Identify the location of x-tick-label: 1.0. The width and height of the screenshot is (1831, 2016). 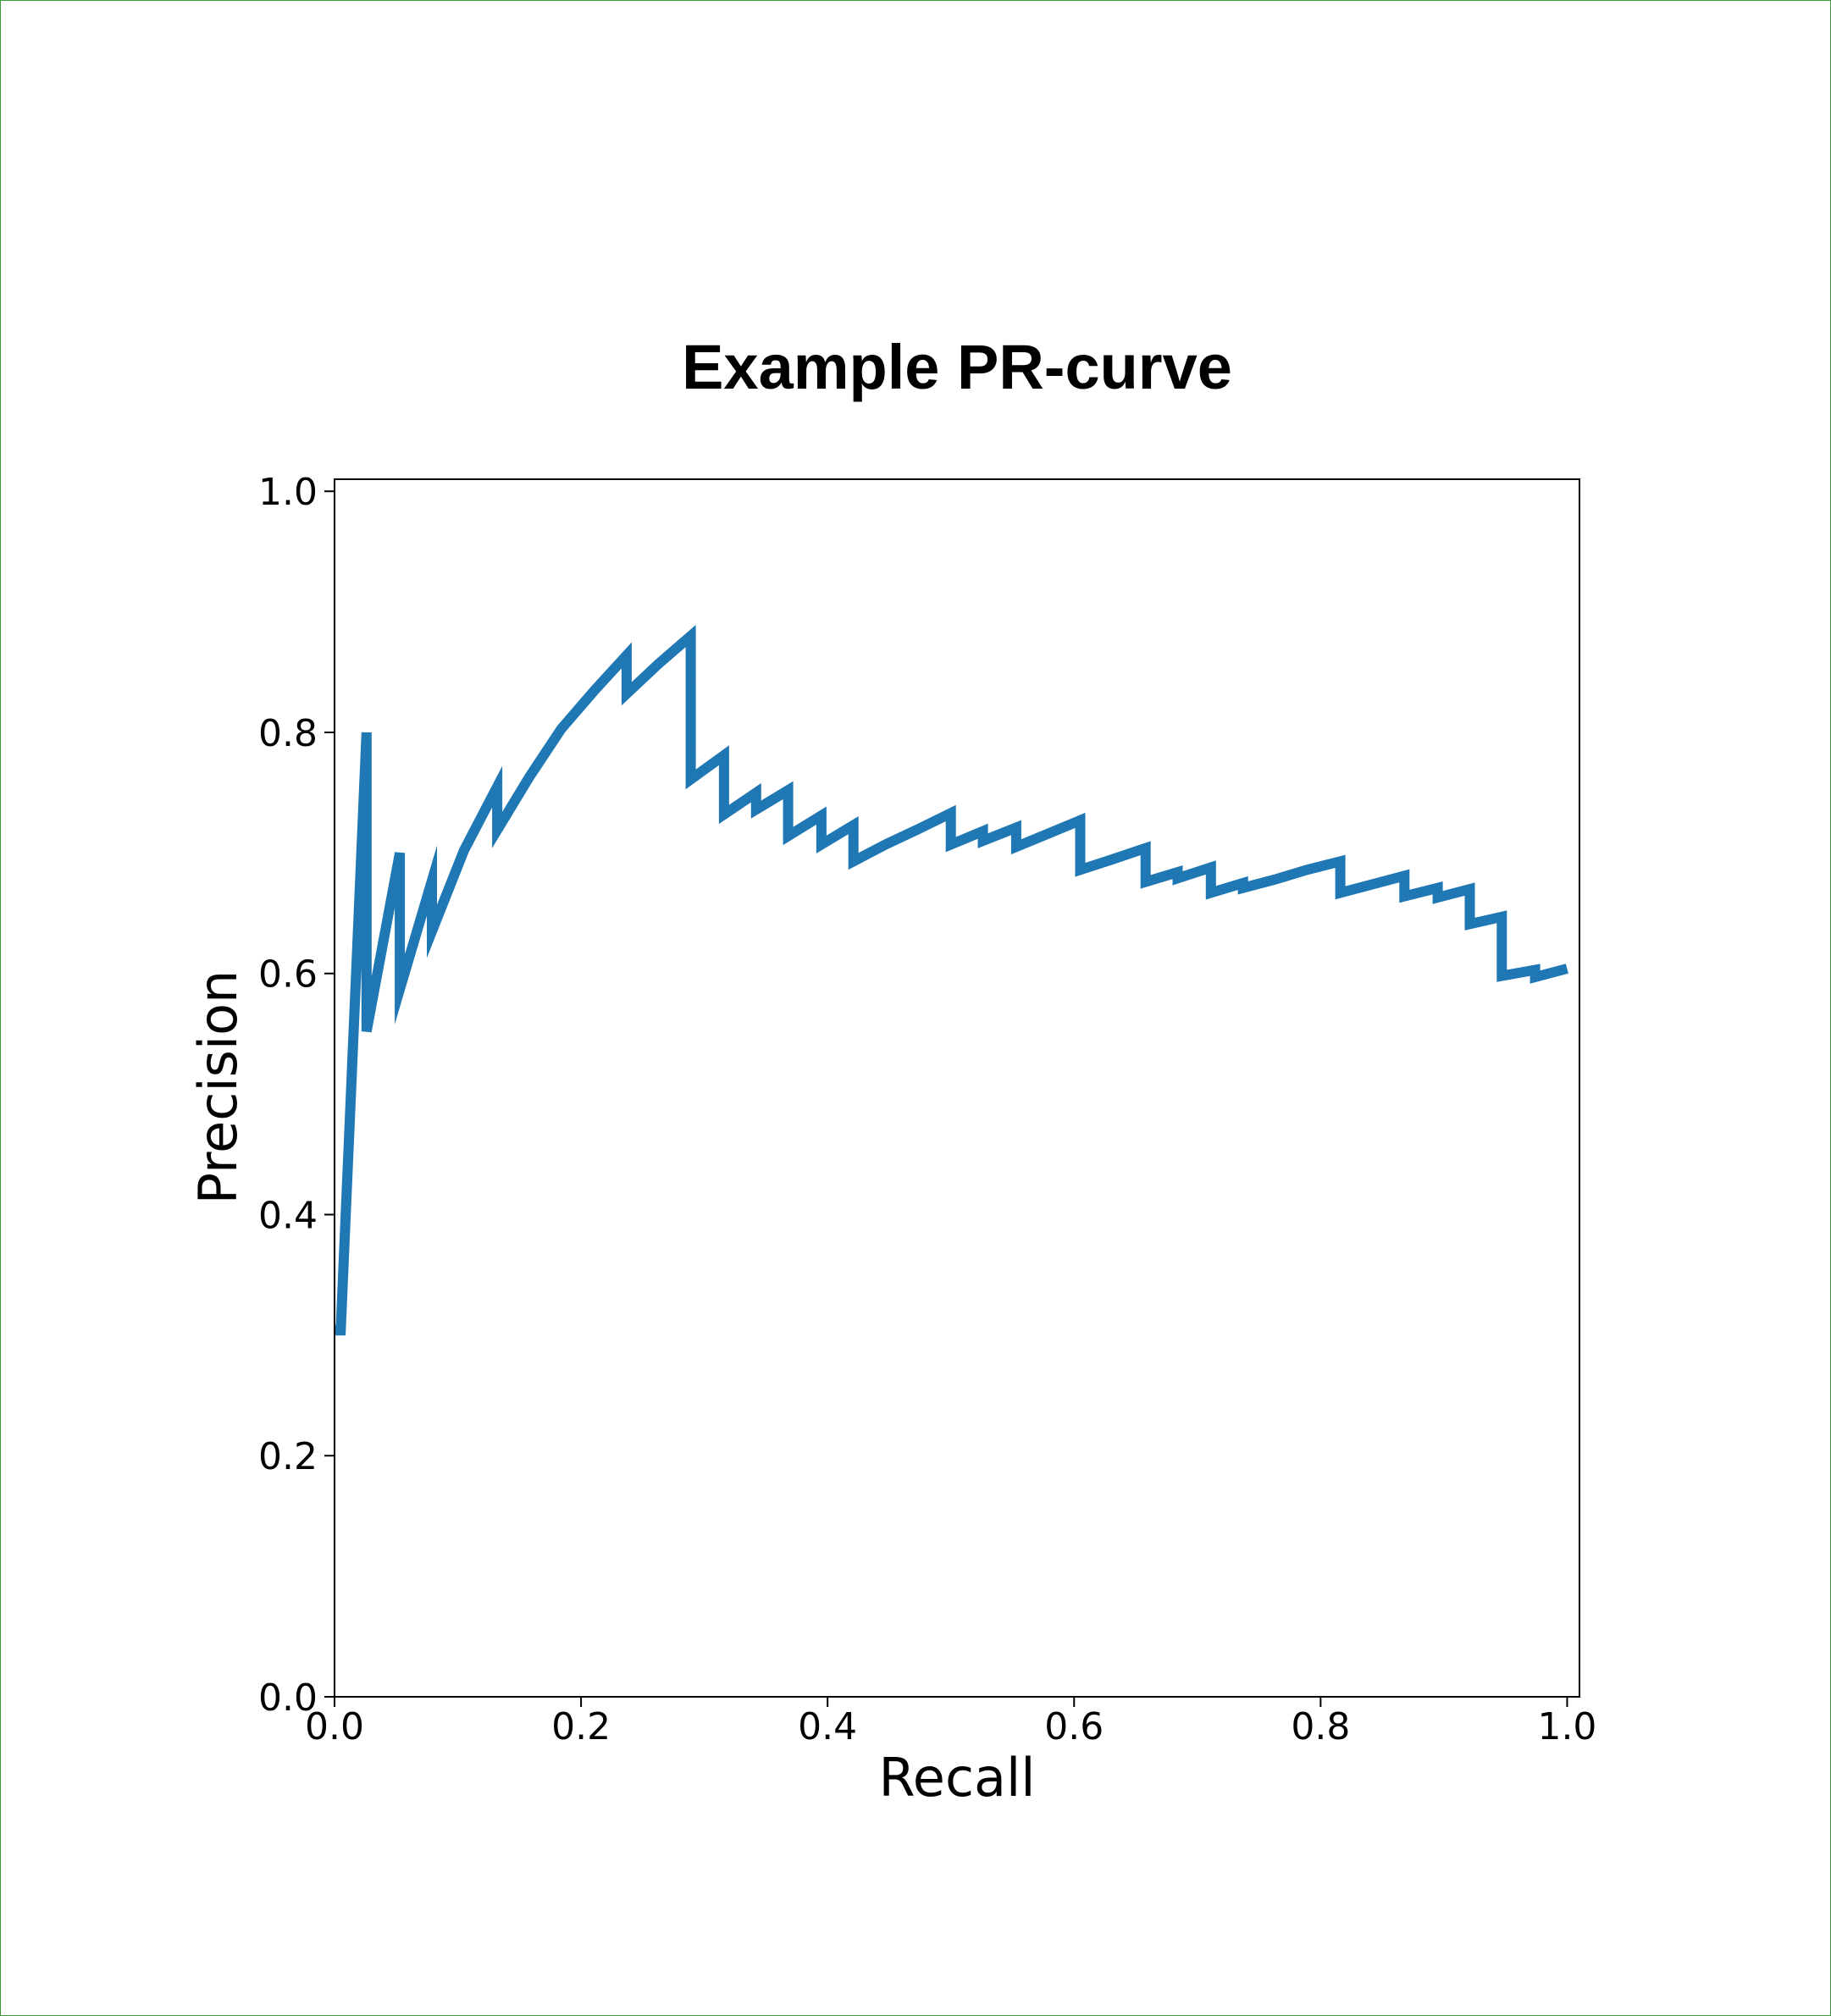
(1566, 1726).